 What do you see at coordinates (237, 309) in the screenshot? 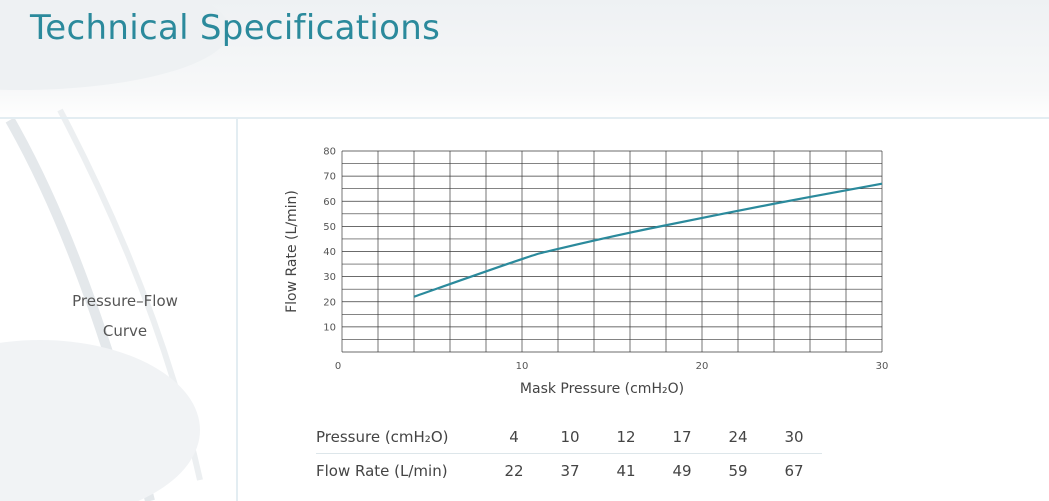
I see `column-divider` at bounding box center [237, 309].